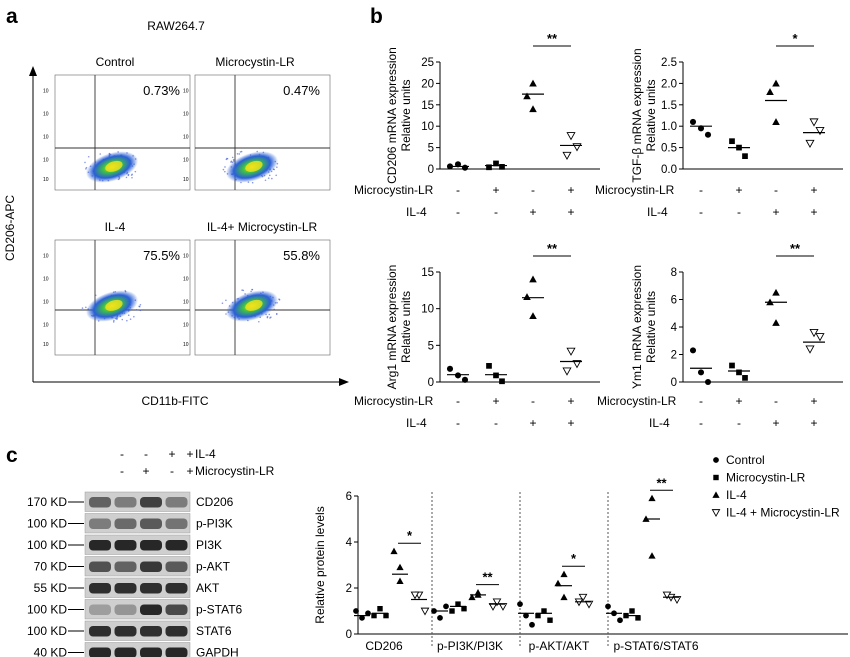  What do you see at coordinates (189, 454) in the screenshot?
I see `header-sign-il4: +` at bounding box center [189, 454].